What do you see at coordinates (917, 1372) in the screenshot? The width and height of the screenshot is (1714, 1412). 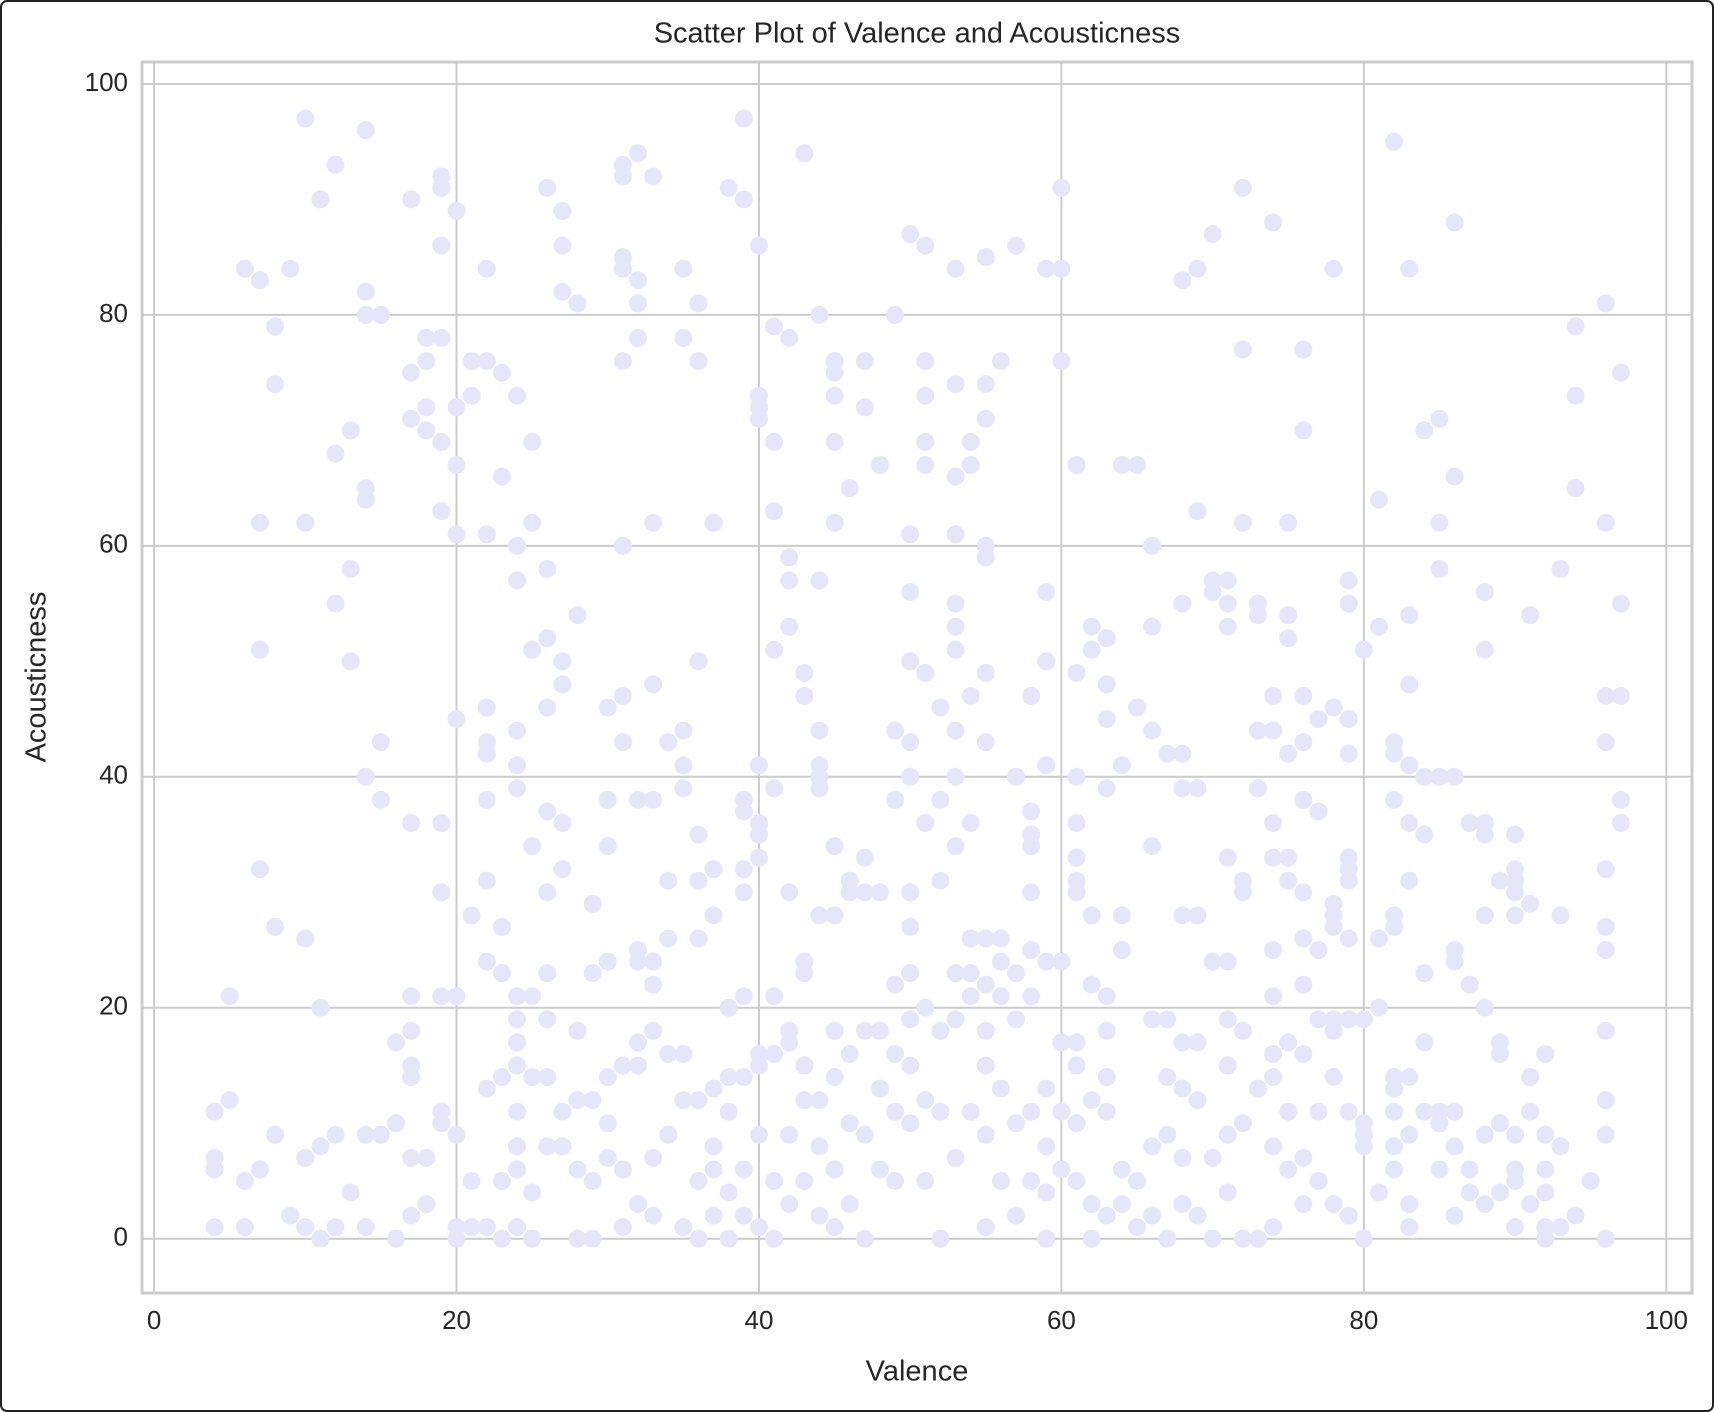 I see `x-axis-label: Valence` at bounding box center [917, 1372].